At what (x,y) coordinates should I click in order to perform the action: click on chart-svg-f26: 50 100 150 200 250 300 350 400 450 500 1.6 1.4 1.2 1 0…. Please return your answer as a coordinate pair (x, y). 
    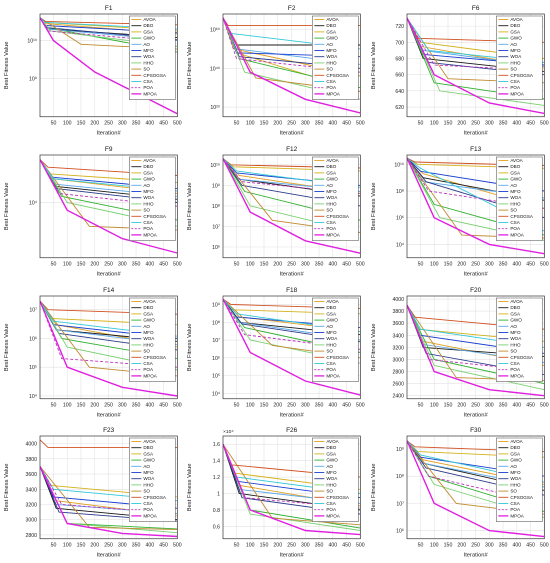
    Looking at the image, I should click on (276, 493).